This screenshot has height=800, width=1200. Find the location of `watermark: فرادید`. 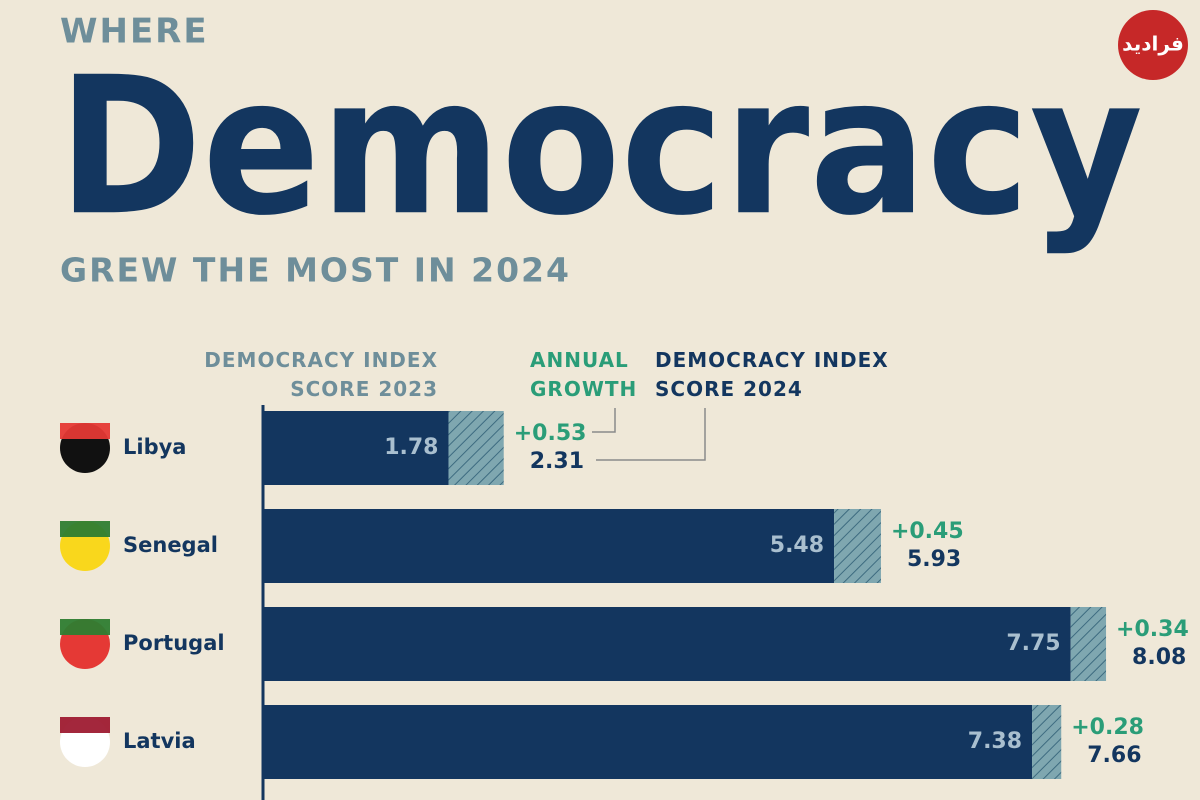

watermark: فرادید is located at coordinates (1153, 44).